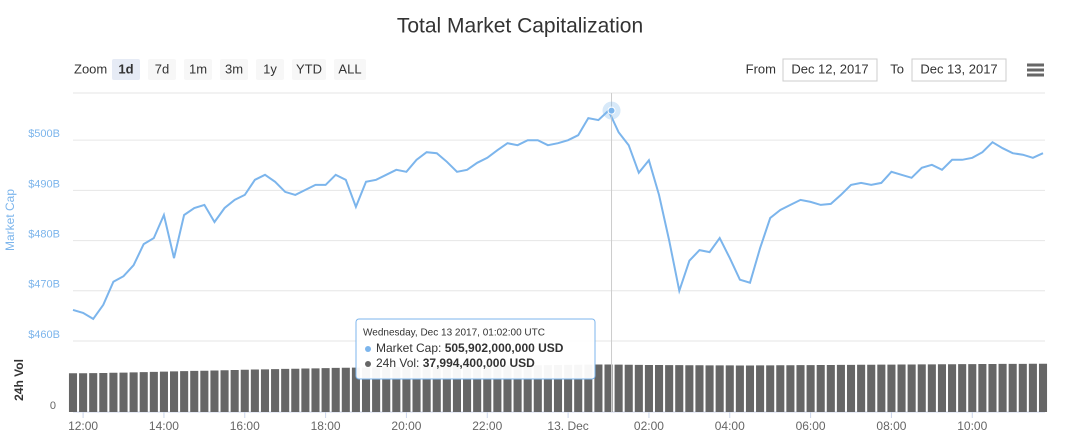 Image resolution: width=1080 pixels, height=448 pixels. What do you see at coordinates (959, 70) in the screenshot?
I see `to-input` at bounding box center [959, 70].